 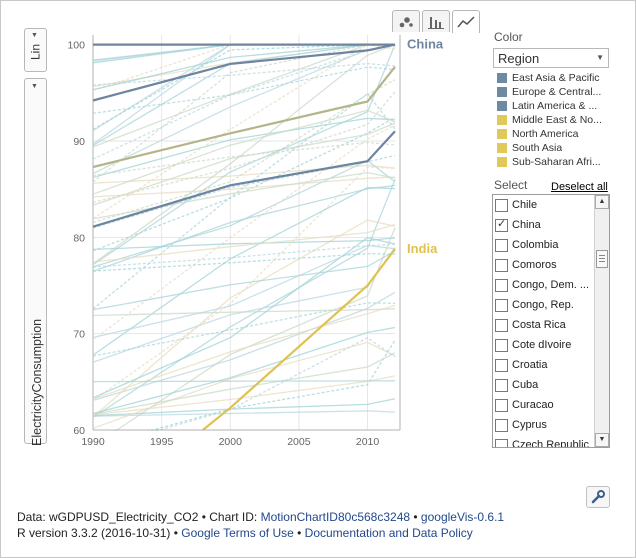 What do you see at coordinates (508, 37) in the screenshot?
I see `color-panel-title: Color` at bounding box center [508, 37].